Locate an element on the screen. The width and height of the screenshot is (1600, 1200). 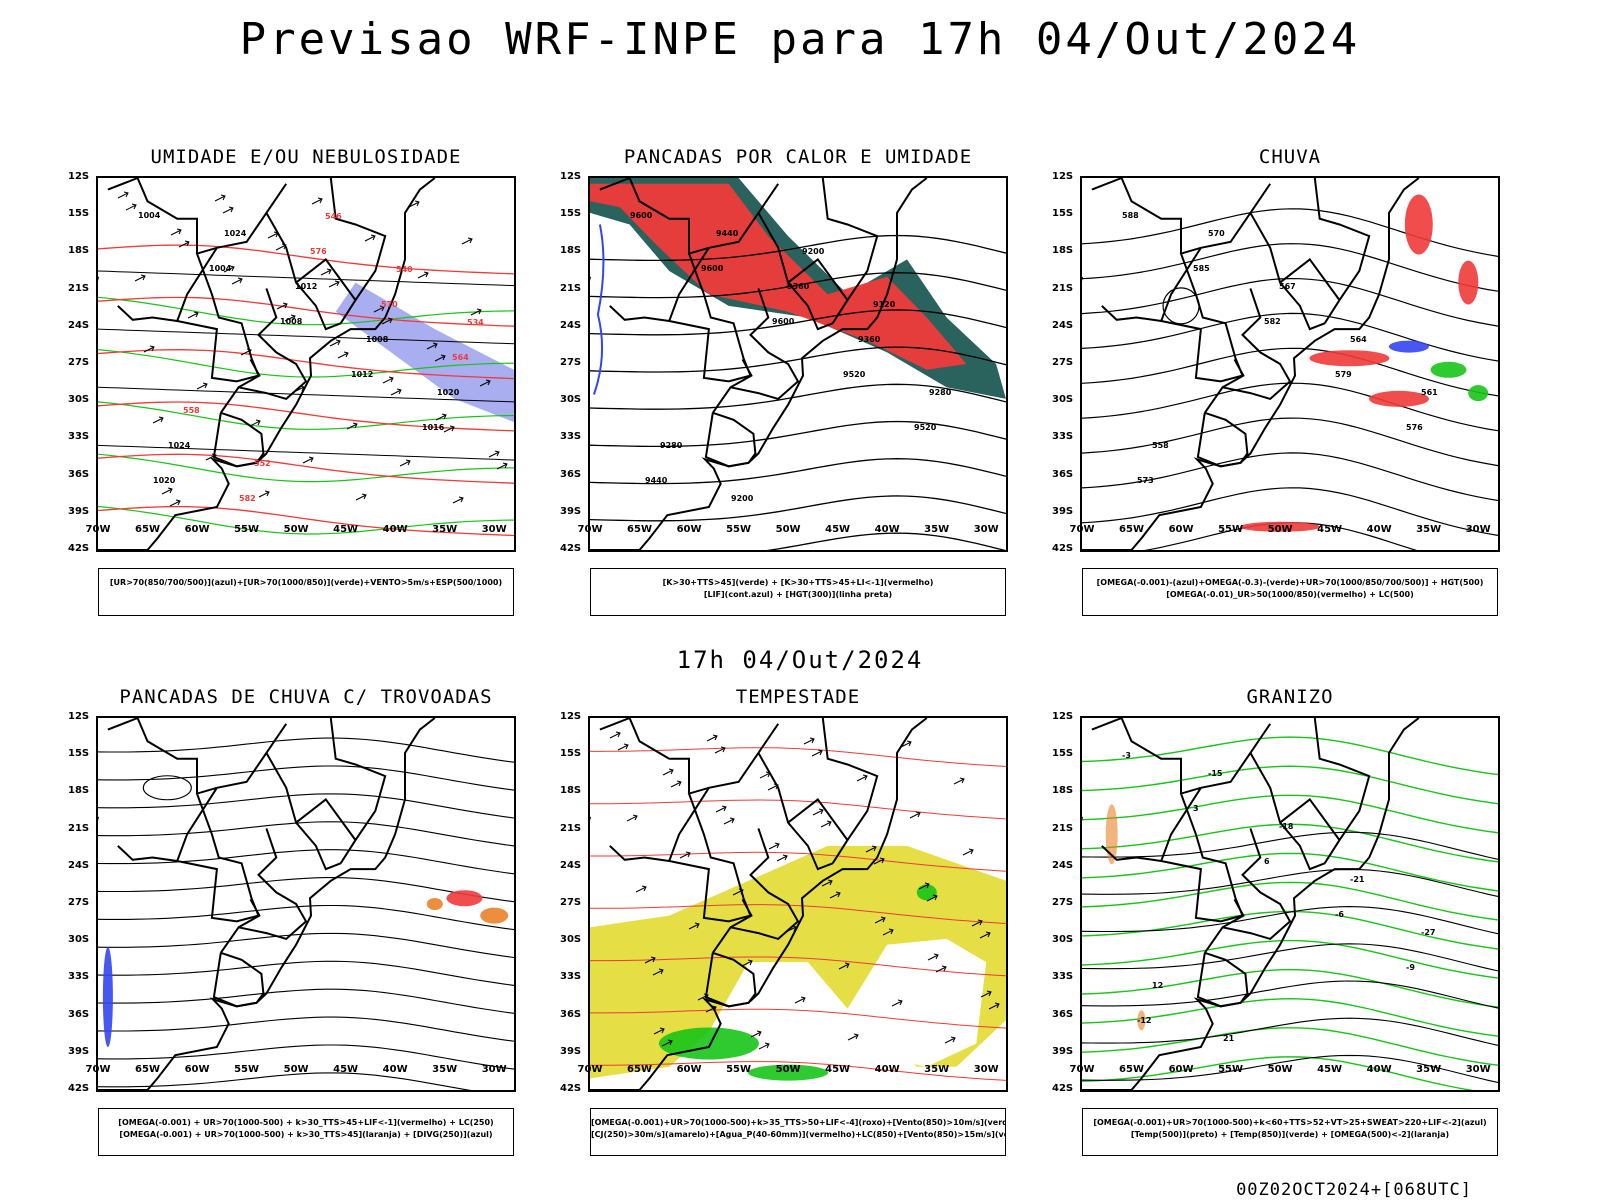
panel-title: PANCADAS POR CALOR E UMIDADE is located at coordinates (798, 157).